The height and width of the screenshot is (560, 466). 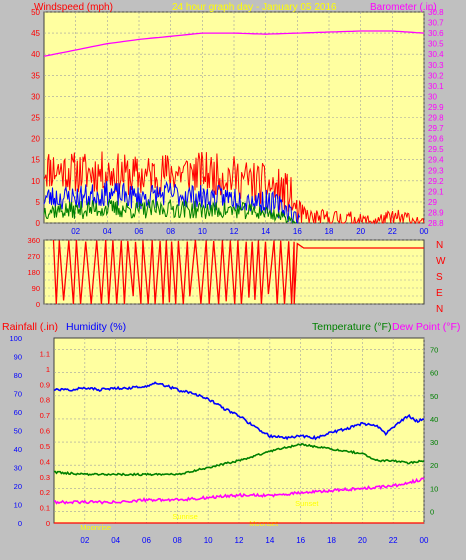 What do you see at coordinates (239, 411) in the screenshot?
I see `humidity-series-line` at bounding box center [239, 411].